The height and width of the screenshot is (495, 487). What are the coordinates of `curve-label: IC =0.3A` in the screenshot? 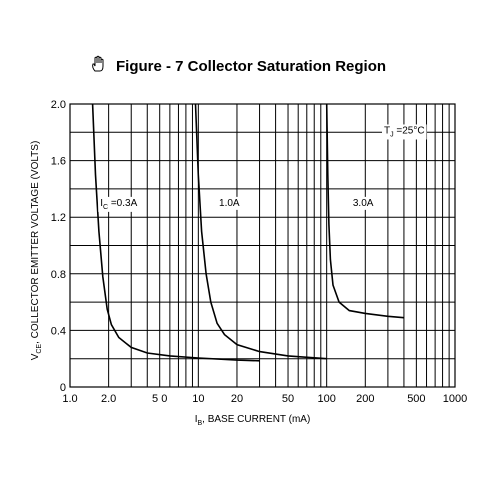 It's located at (118, 204).